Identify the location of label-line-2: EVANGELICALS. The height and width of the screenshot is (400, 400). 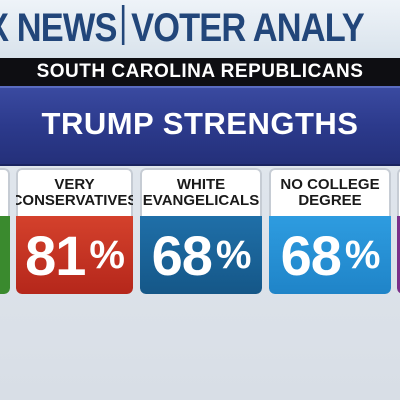
(201, 200).